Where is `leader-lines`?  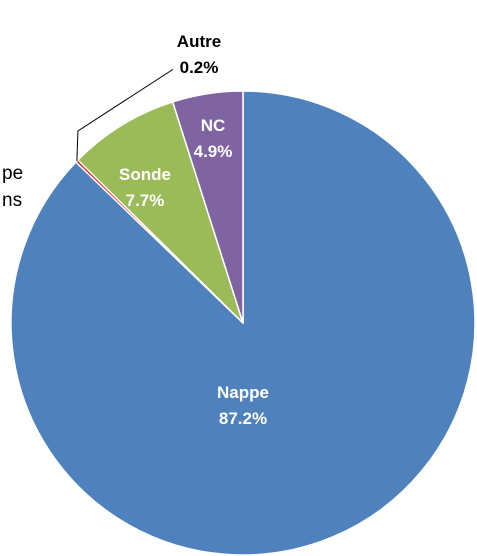
leader-lines is located at coordinates (125, 115).